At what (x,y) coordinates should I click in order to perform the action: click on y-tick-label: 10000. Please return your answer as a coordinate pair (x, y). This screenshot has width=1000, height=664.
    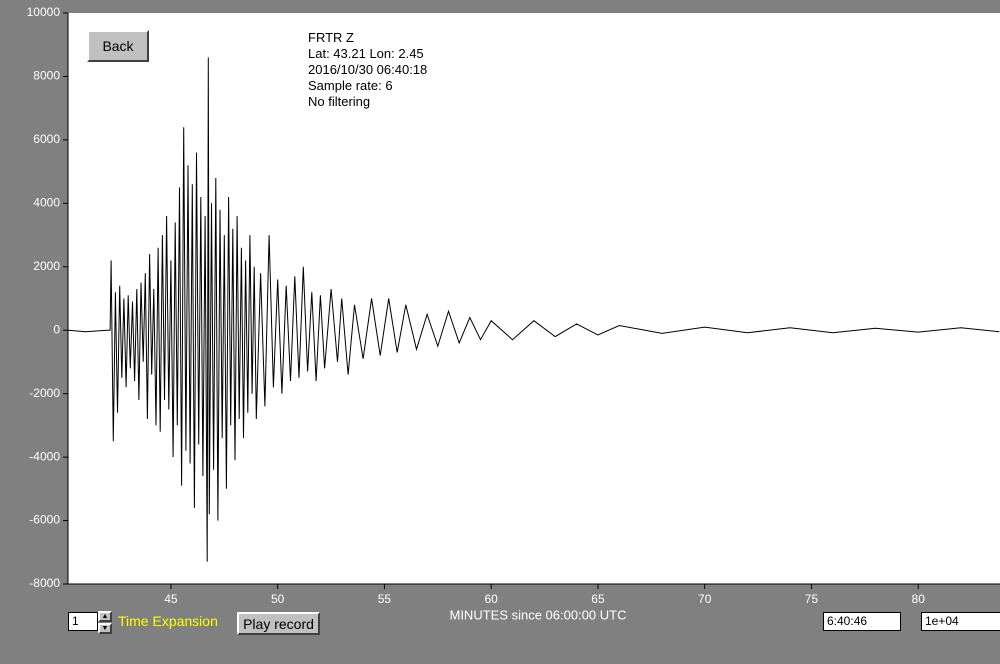
    Looking at the image, I should click on (44, 12).